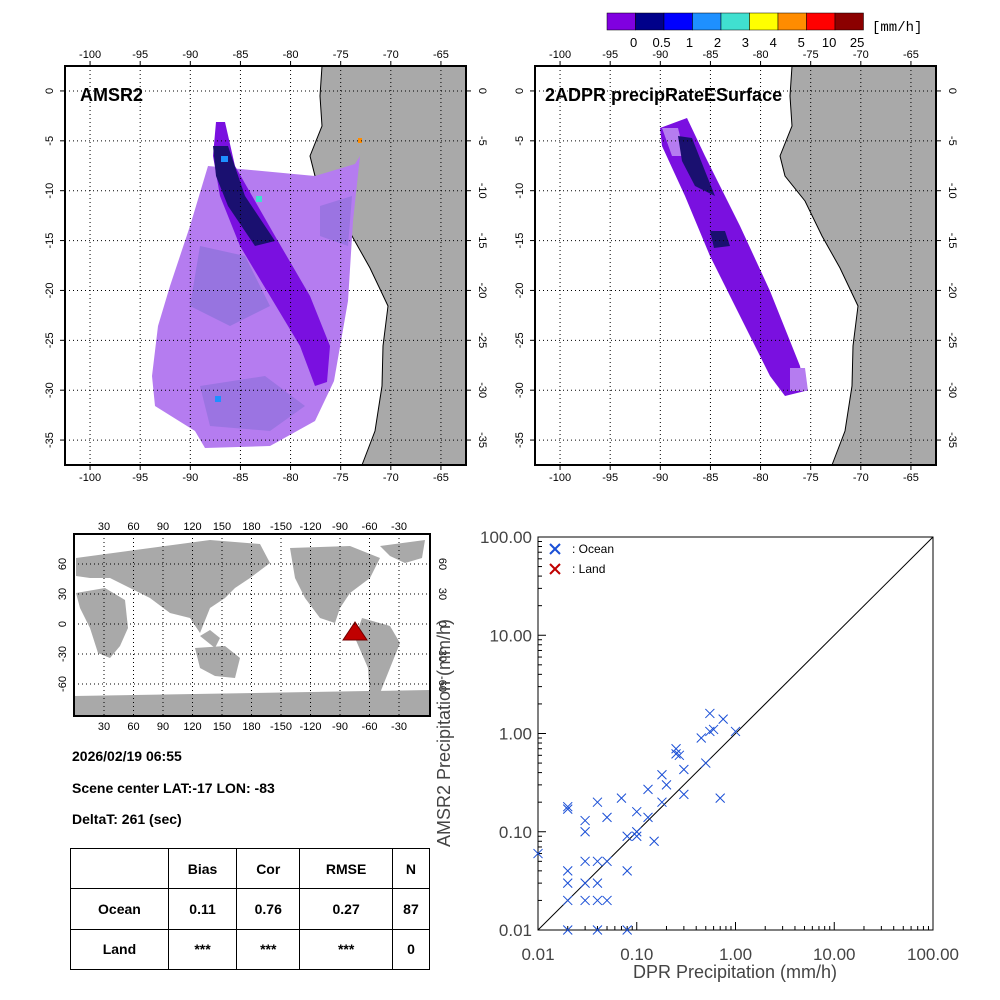 Image resolution: width=1000 pixels, height=1000 pixels. What do you see at coordinates (63, 594) in the screenshot?
I see `world-lat-label: 30` at bounding box center [63, 594].